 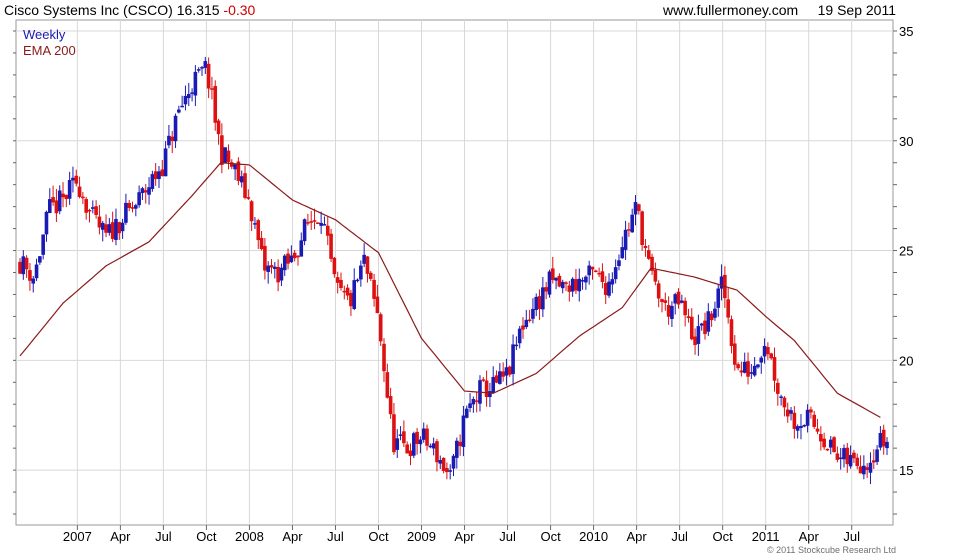 I want to click on copyright: © 2011 Stockcube Research Ltd, so click(x=831, y=550).